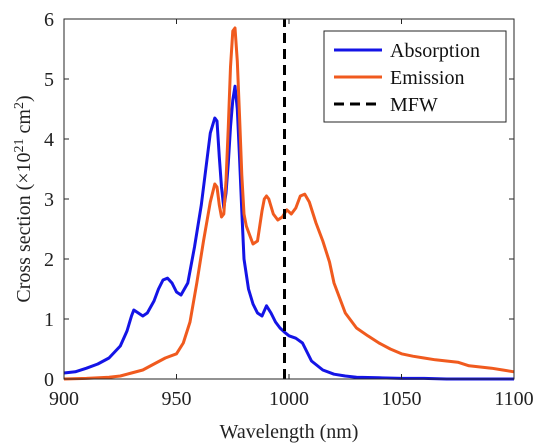 This screenshot has height=445, width=550. Describe the element at coordinates (435, 51) in the screenshot. I see `legend-label-absorption: Absorption` at that location.